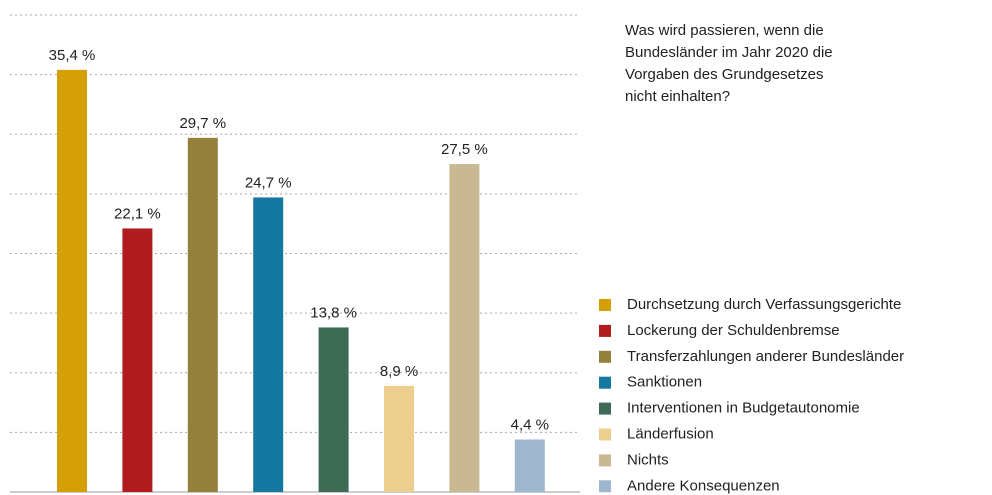 Image resolution: width=992 pixels, height=495 pixels. What do you see at coordinates (648, 459) in the screenshot?
I see `legend-label: Nichts` at bounding box center [648, 459].